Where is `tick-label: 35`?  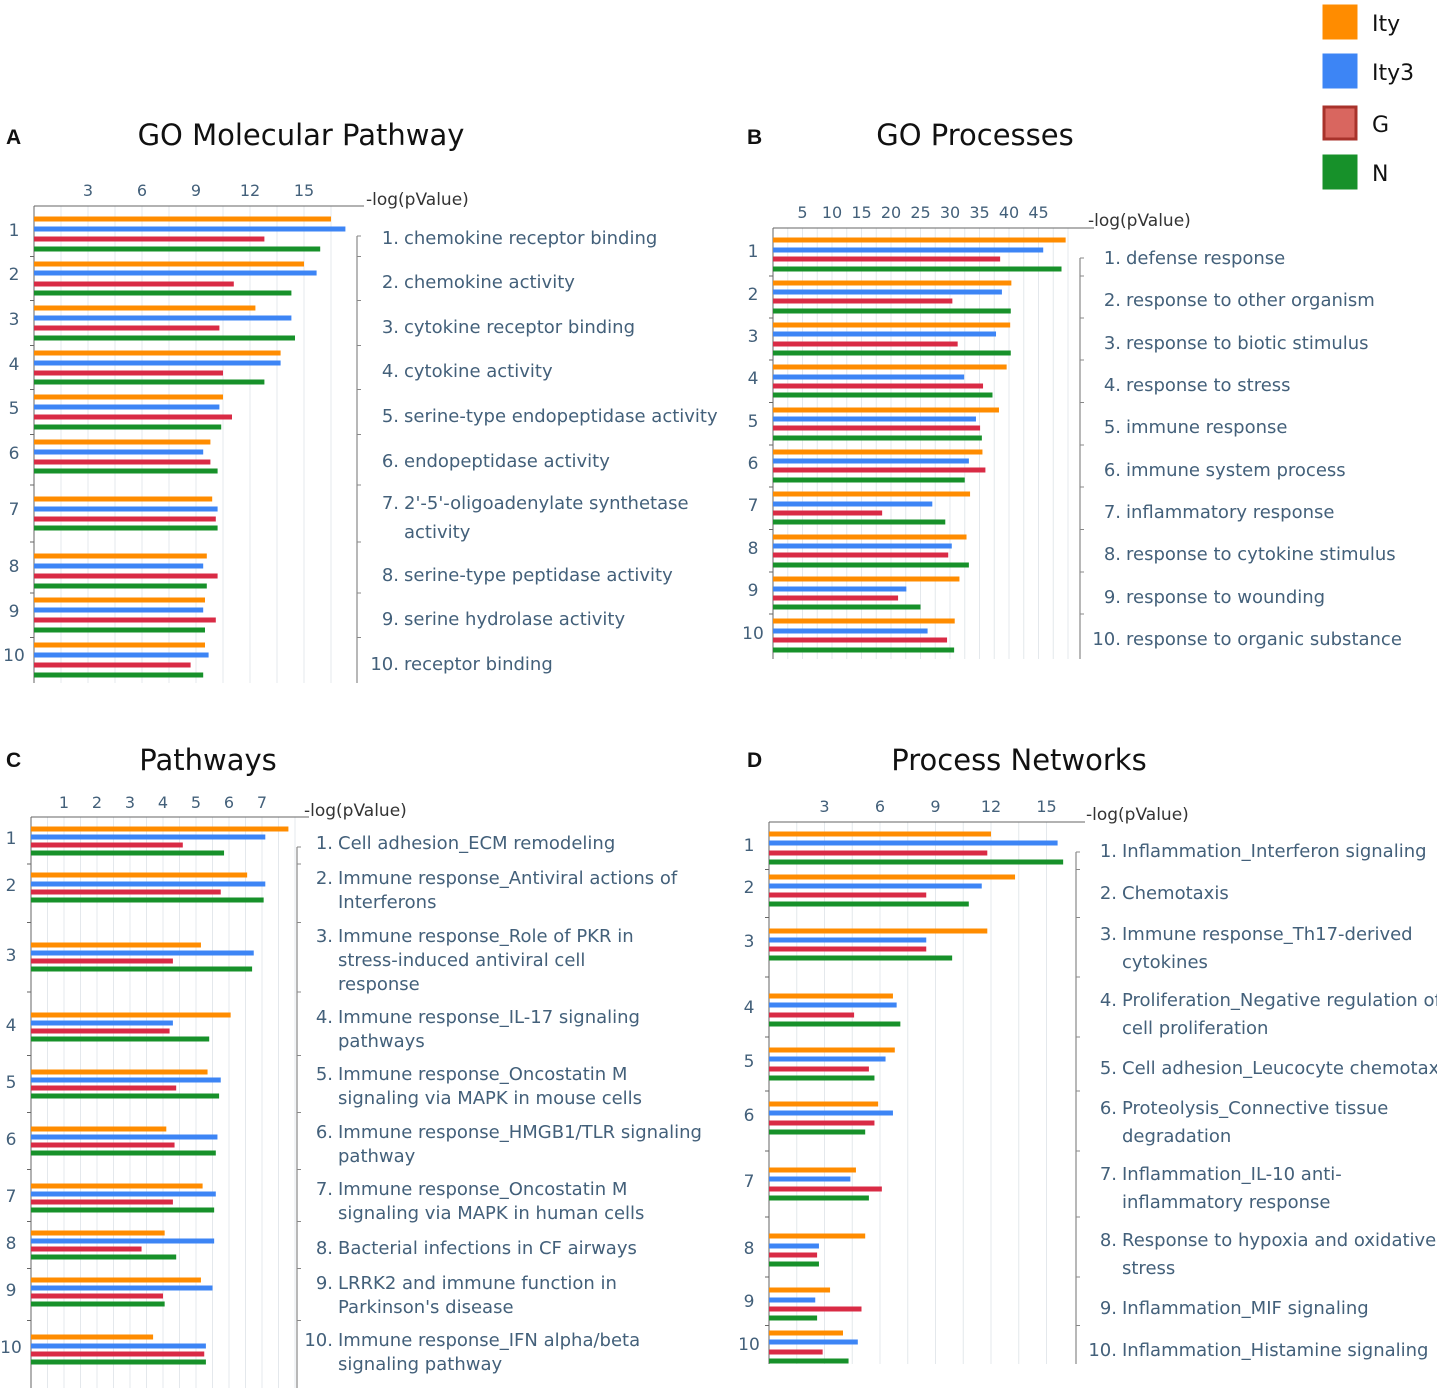
tick-label: 35 is located at coordinates (979, 212).